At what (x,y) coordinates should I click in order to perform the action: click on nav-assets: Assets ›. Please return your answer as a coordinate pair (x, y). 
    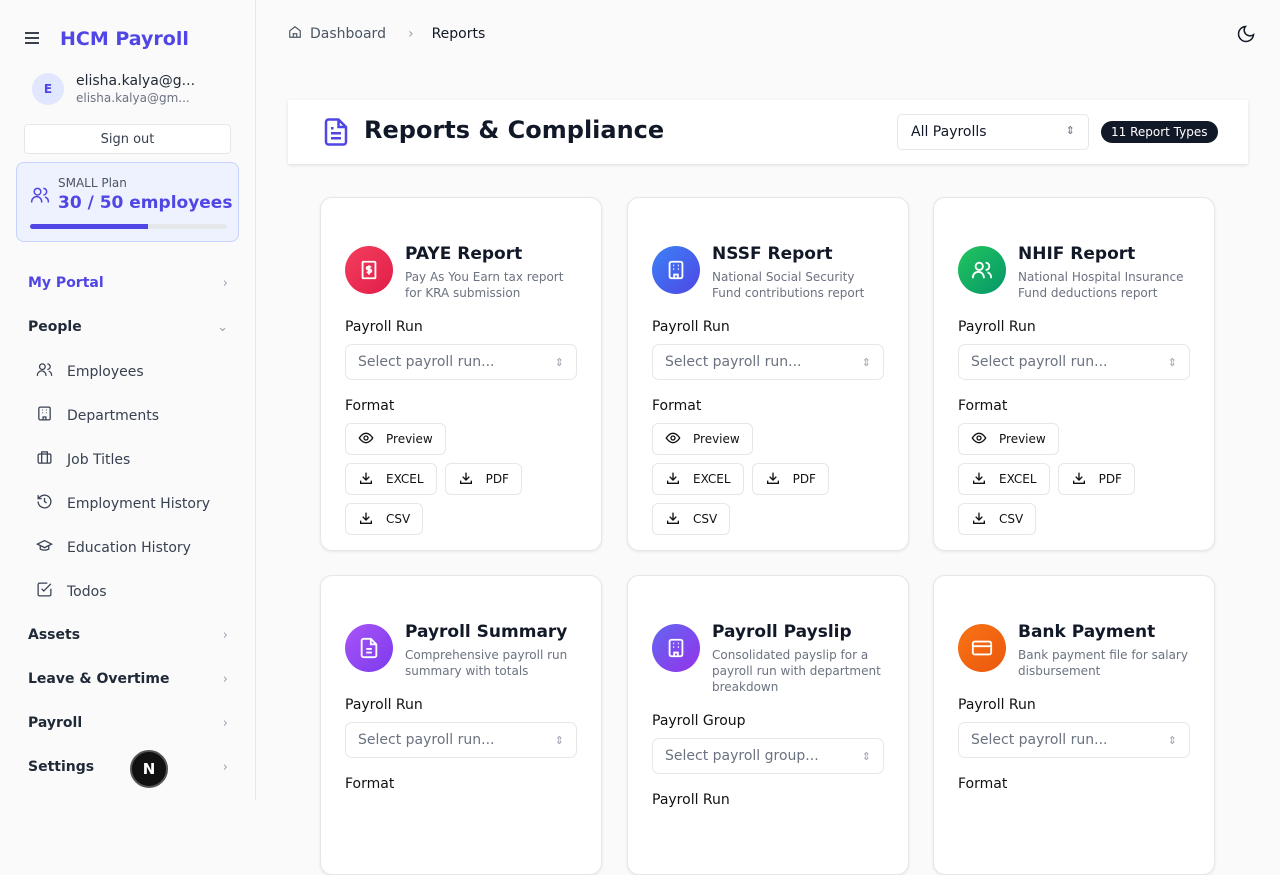
    Looking at the image, I should click on (128, 635).